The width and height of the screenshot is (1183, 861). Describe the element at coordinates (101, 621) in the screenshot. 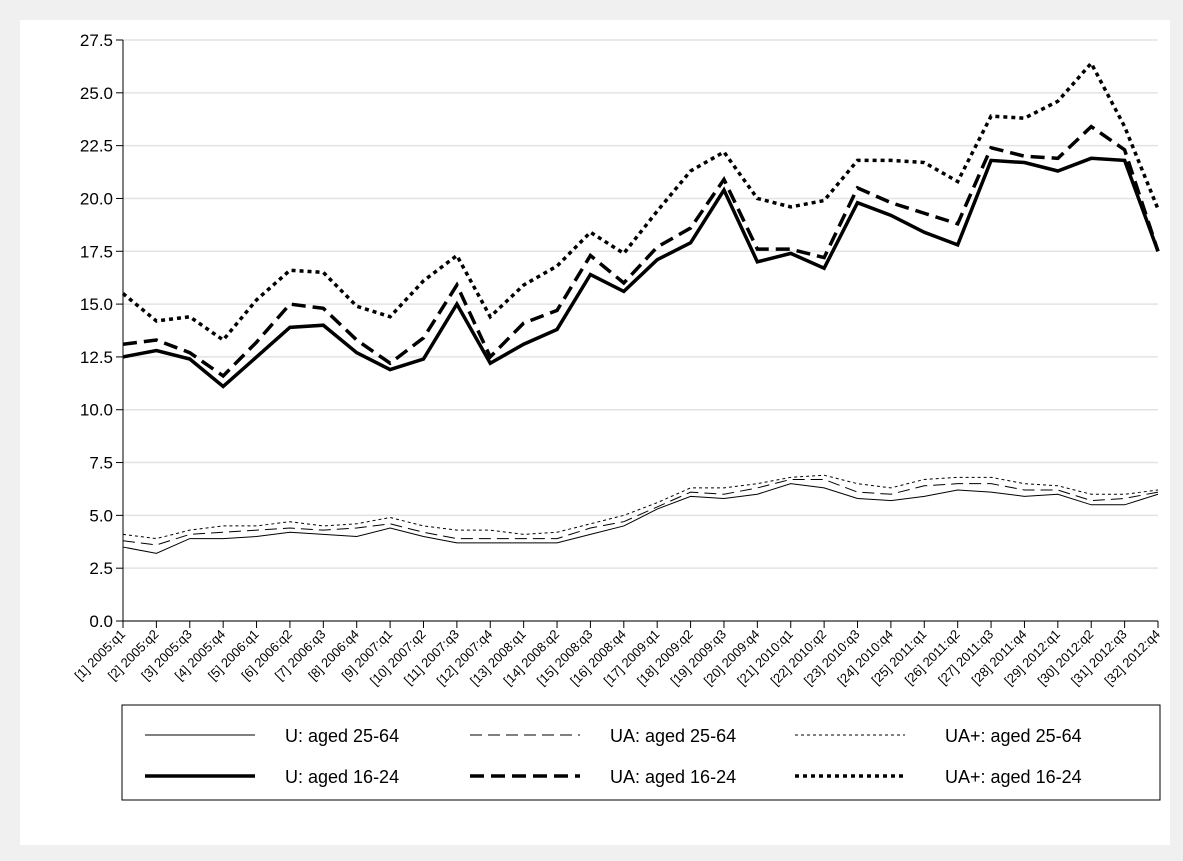

I see `y-tick-label: 0.0` at that location.